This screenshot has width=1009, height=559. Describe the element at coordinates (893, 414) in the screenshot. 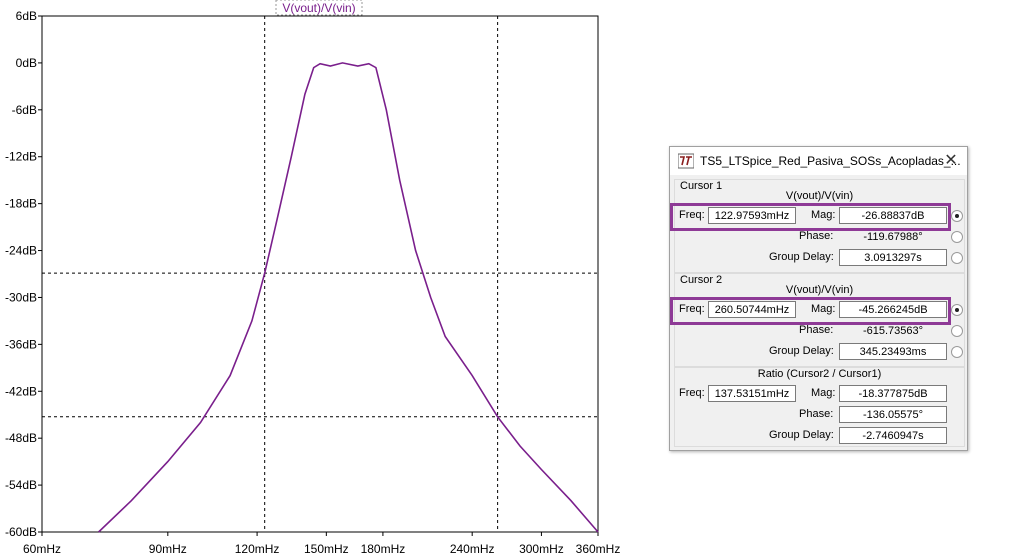

I see `ratio-phase-field: -136.05575°` at that location.